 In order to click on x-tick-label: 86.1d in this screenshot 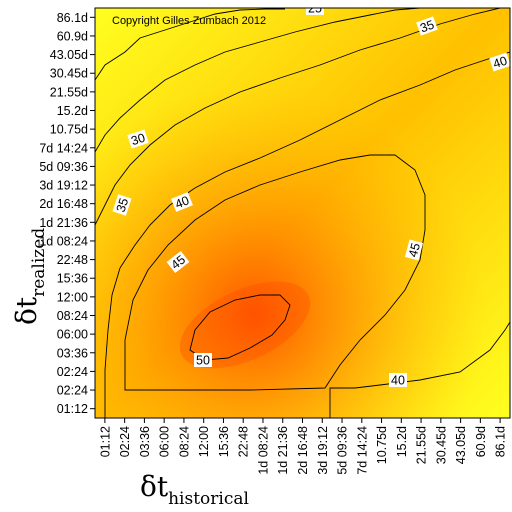, I will do `click(501, 441)`.